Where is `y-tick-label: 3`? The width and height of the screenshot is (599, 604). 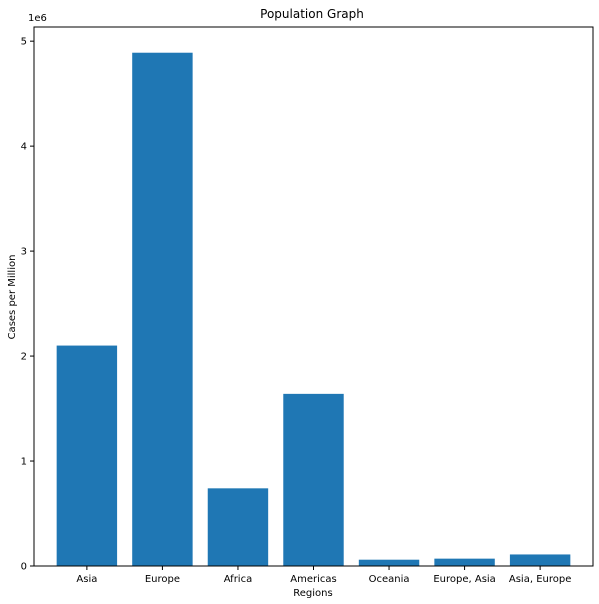
y-tick-label: 3 is located at coordinates (24, 252).